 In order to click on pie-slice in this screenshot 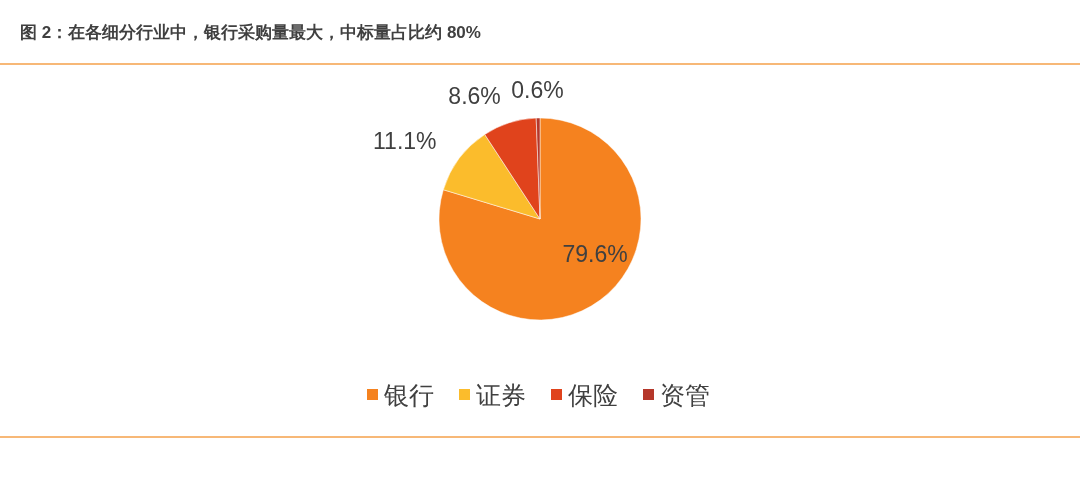, I will do `click(540, 219)`.